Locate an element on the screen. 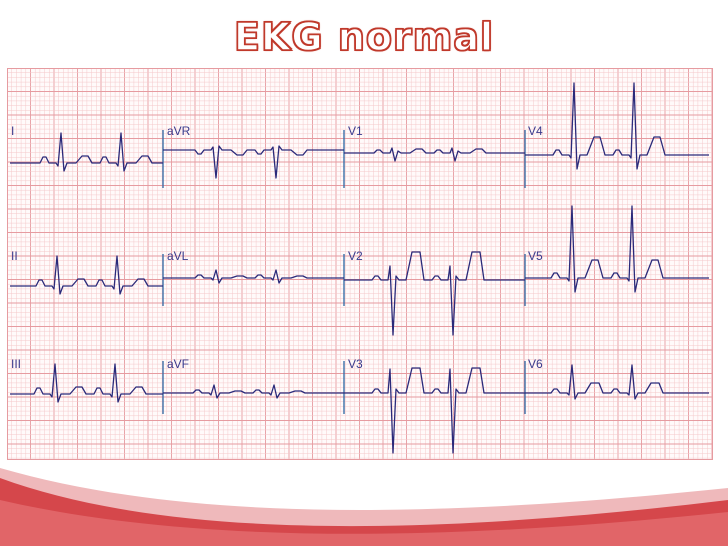  lead-label-aVL: aVL is located at coordinates (178, 256).